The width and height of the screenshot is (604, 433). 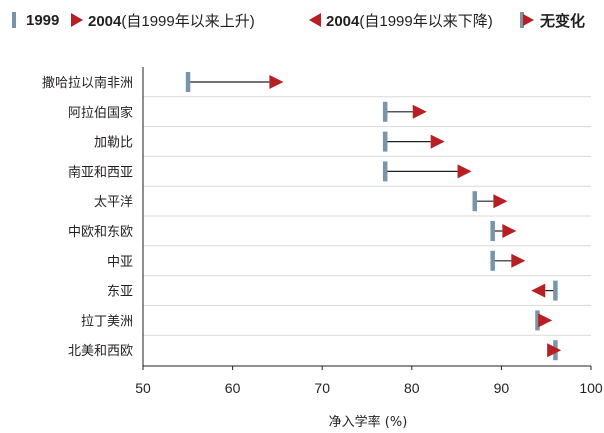 I want to click on legend-left-arrow-icon, so click(x=315, y=20).